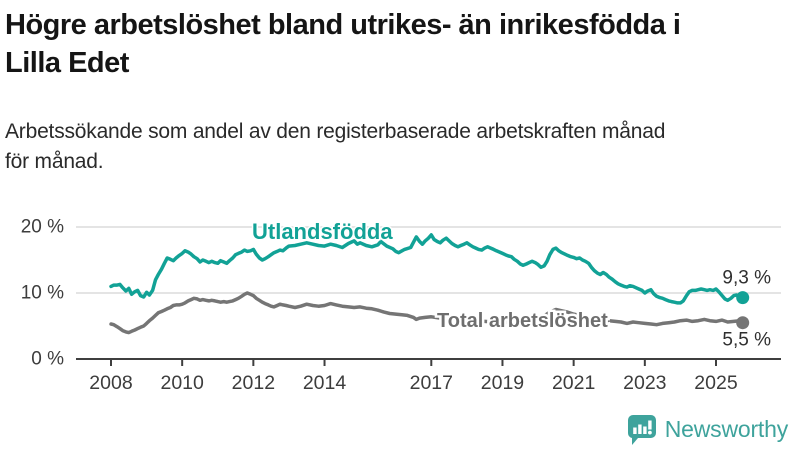 This screenshot has width=800, height=450. What do you see at coordinates (431, 383) in the screenshot?
I see `x-tick-label: 2017` at bounding box center [431, 383].